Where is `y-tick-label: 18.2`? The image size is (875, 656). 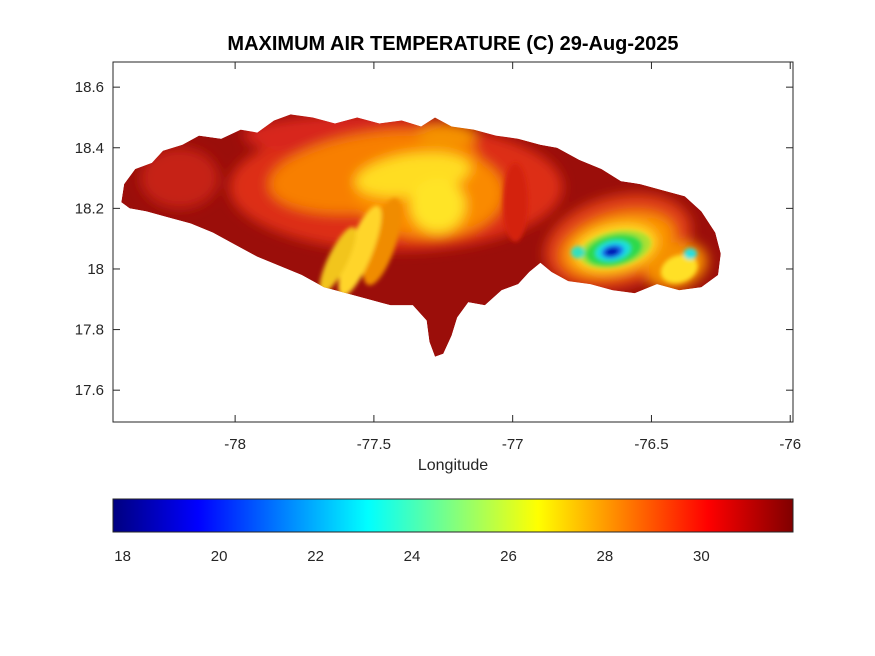 y-tick-label: 18.2 is located at coordinates (89, 208).